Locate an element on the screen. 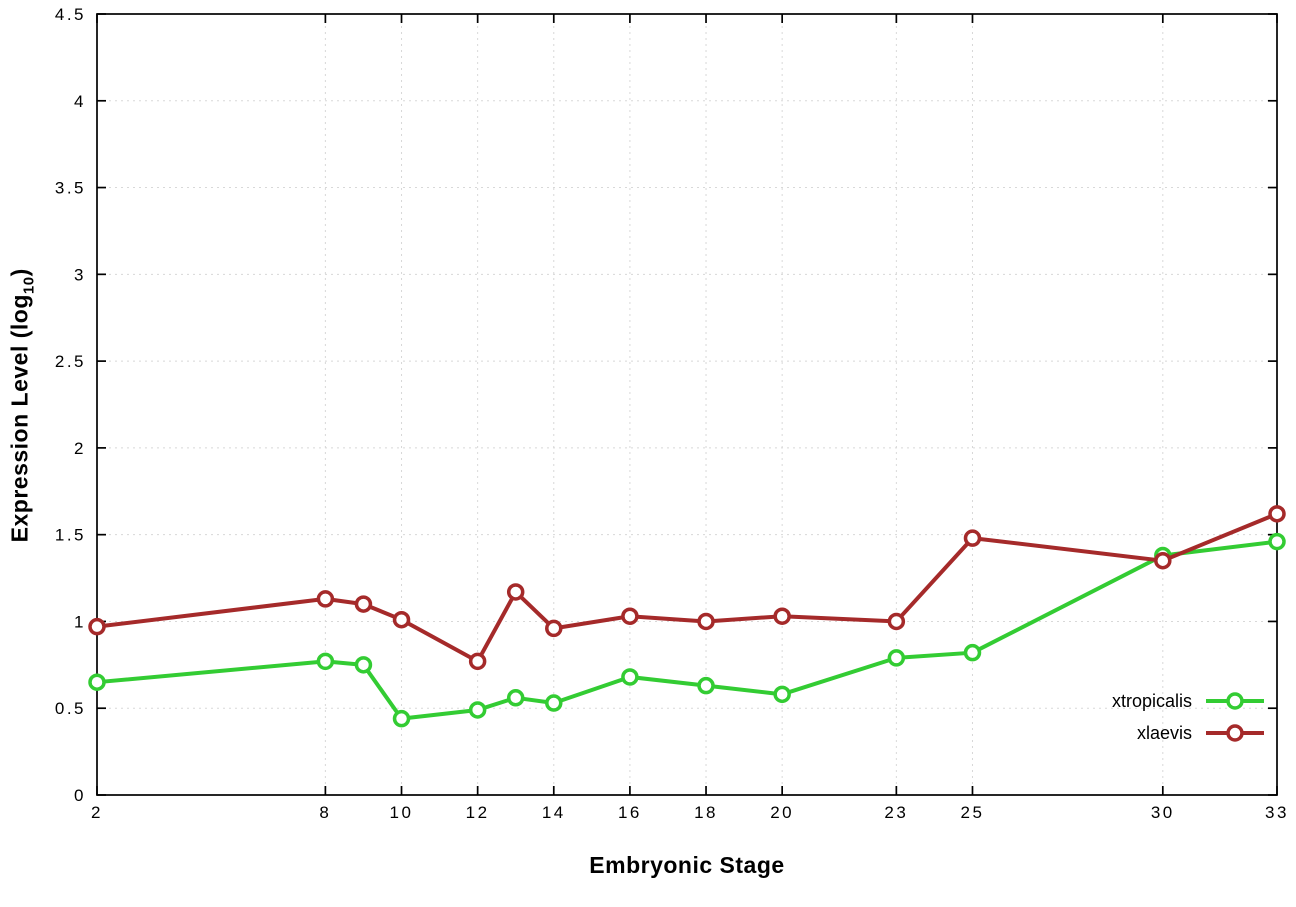  y-tick-label: 0 is located at coordinates (80, 795).